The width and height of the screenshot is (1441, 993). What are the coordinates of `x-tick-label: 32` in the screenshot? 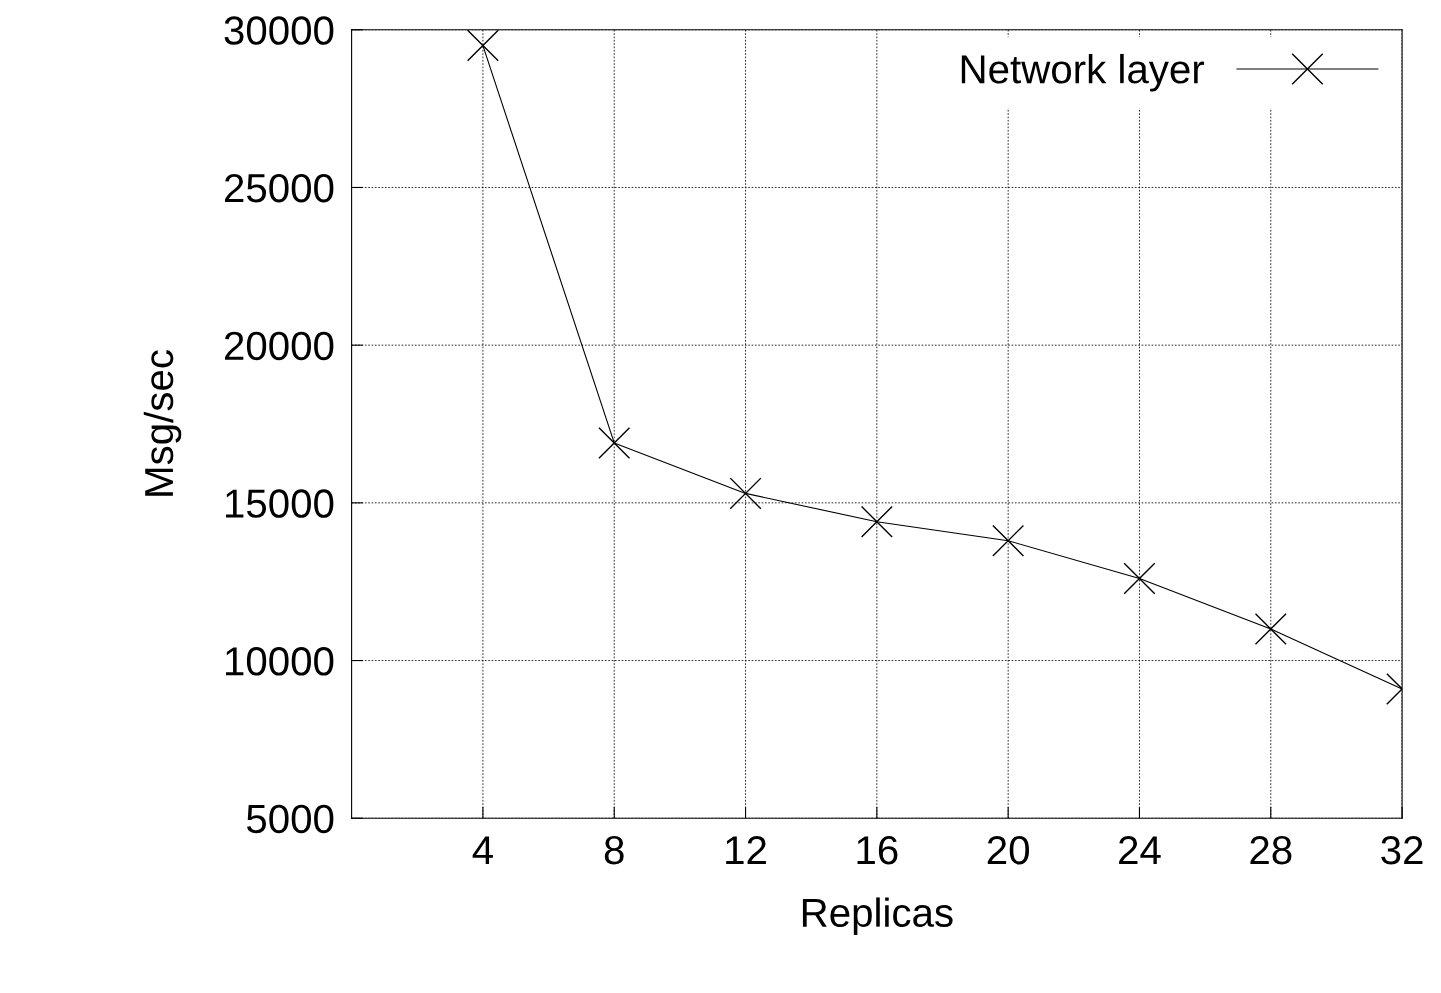 It's located at (1402, 850).